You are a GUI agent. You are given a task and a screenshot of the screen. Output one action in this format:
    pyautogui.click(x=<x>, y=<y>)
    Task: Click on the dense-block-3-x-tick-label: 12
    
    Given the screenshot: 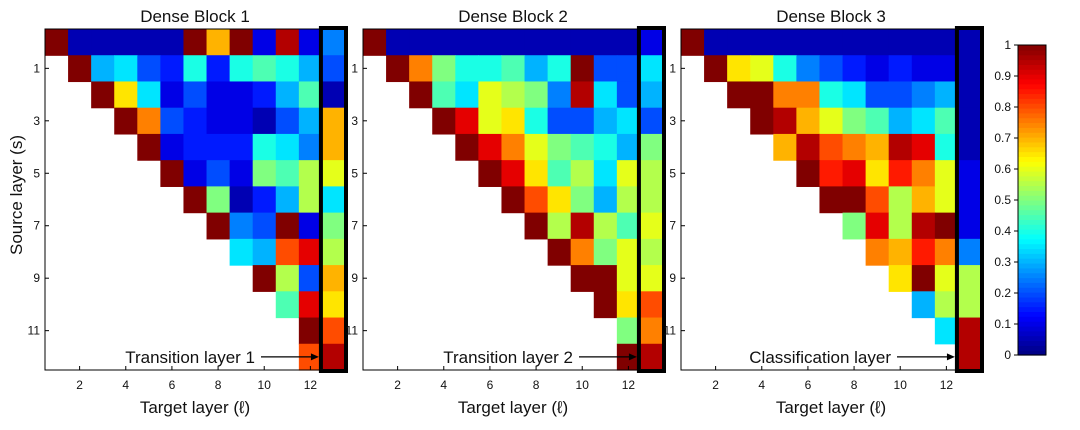 What is the action you would take?
    pyautogui.click(x=947, y=385)
    